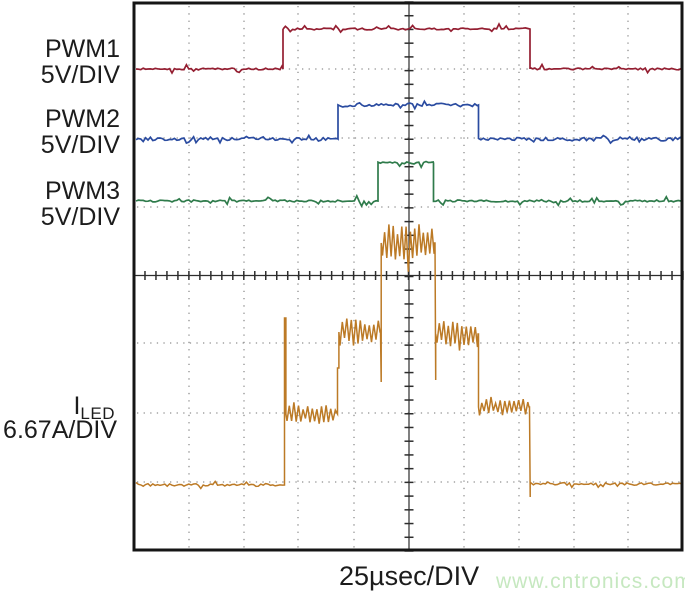  What do you see at coordinates (82, 119) in the screenshot?
I see `pwm2-name: PWM2` at bounding box center [82, 119].